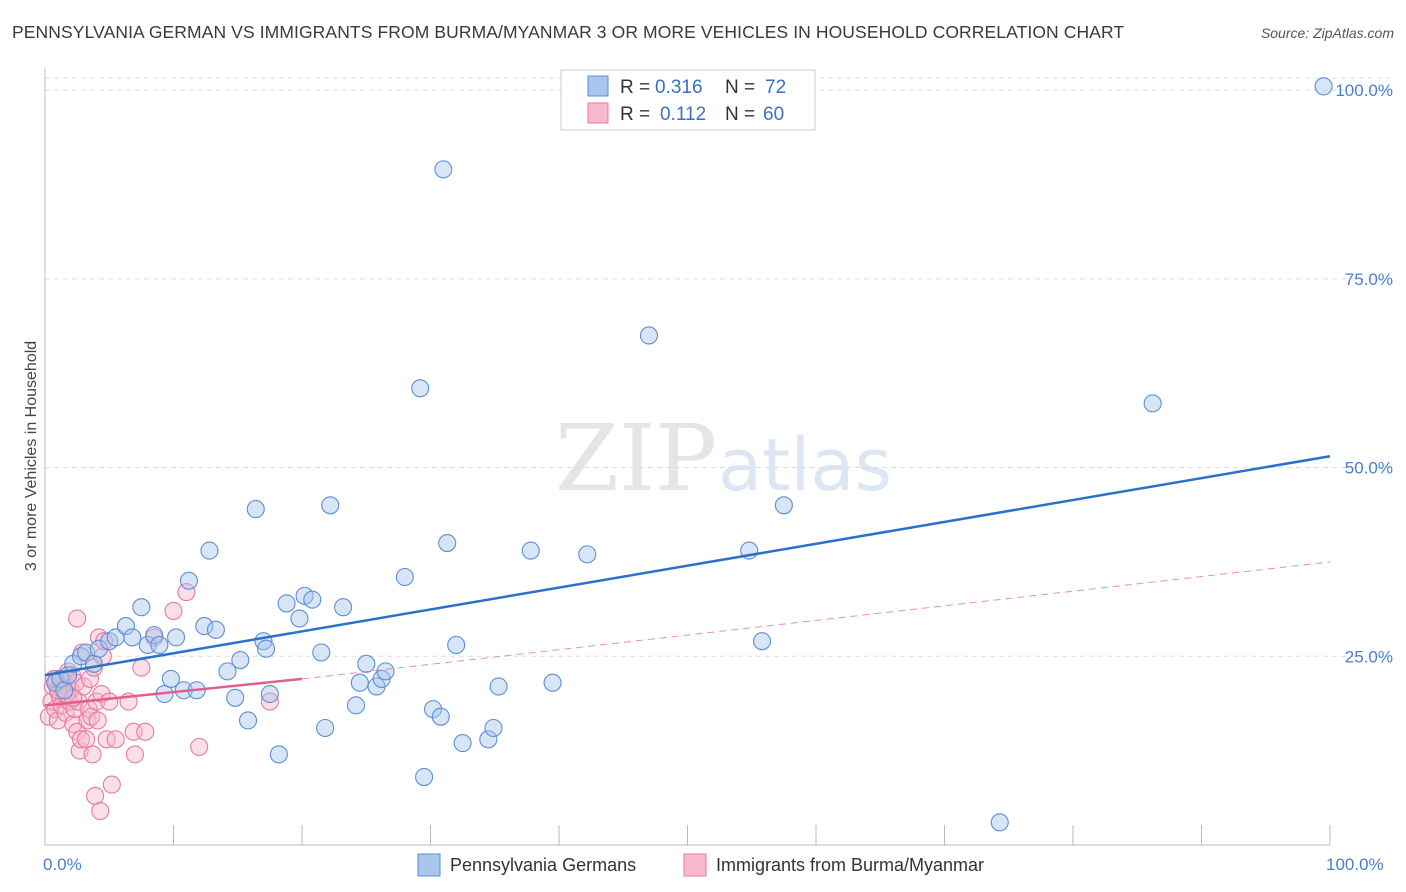  Describe the element at coordinates (1355, 864) in the screenshot. I see `x-tick-label-max: 100.0%` at that location.